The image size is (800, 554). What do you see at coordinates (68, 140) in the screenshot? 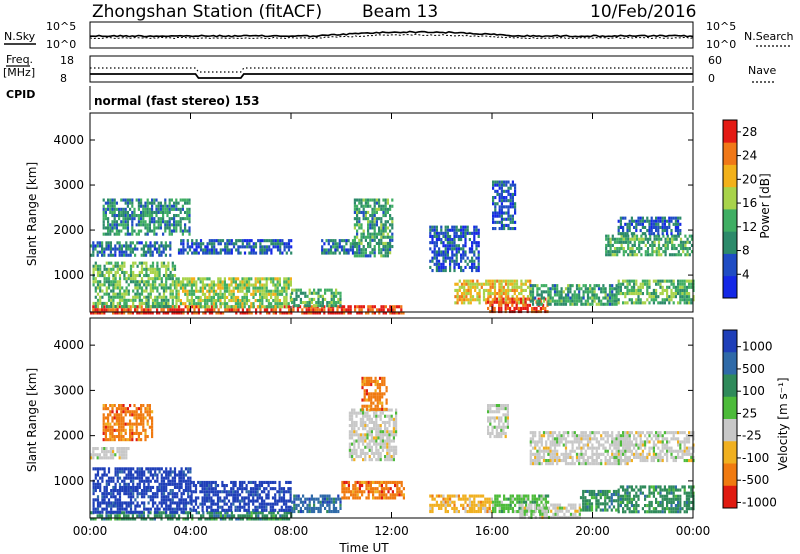
I see `y-tick-label: 4000` at bounding box center [68, 140].